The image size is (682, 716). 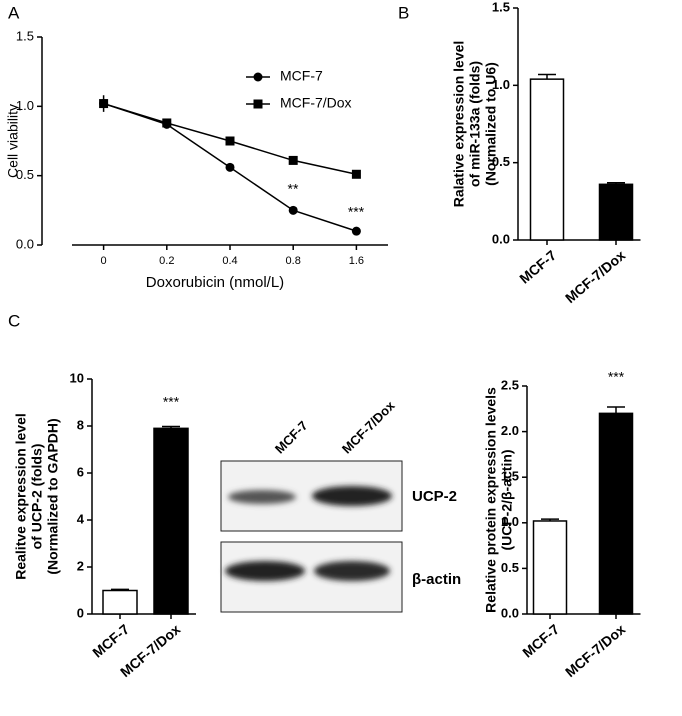 I want to click on y-axis-label: (Normalized to GAPDH), so click(x=53, y=496).